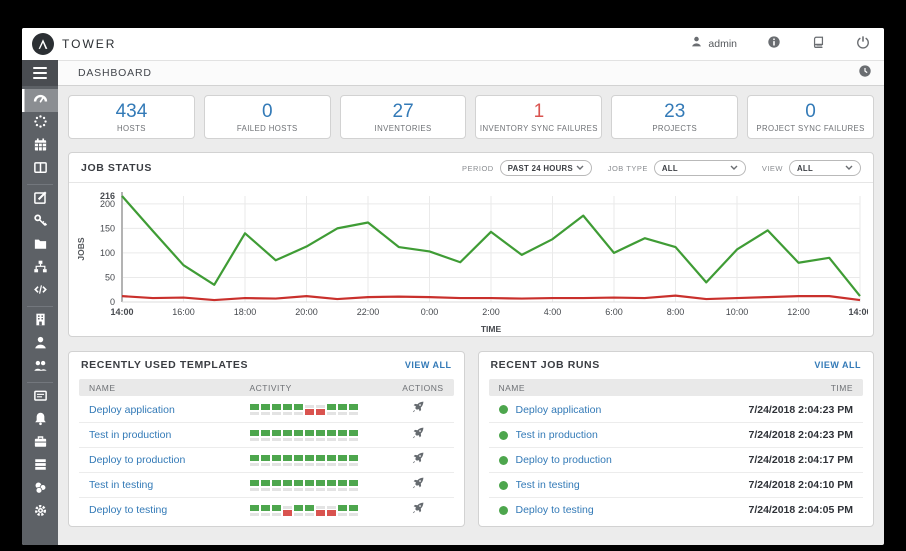  What do you see at coordinates (556, 435) in the screenshot?
I see `job-run-name-link: Test in production` at bounding box center [556, 435].